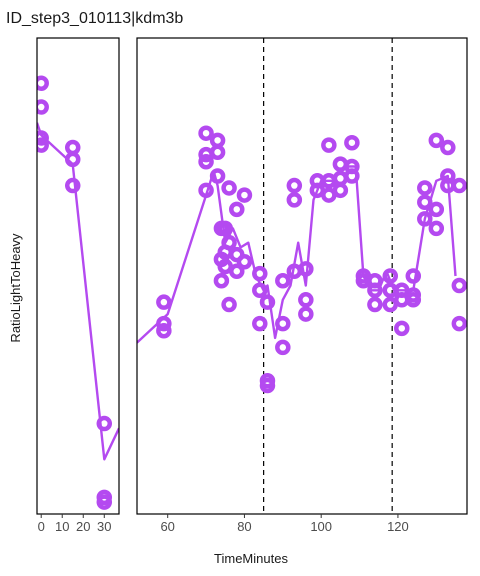  I want to click on x-tick-label: 60, so click(167, 526).